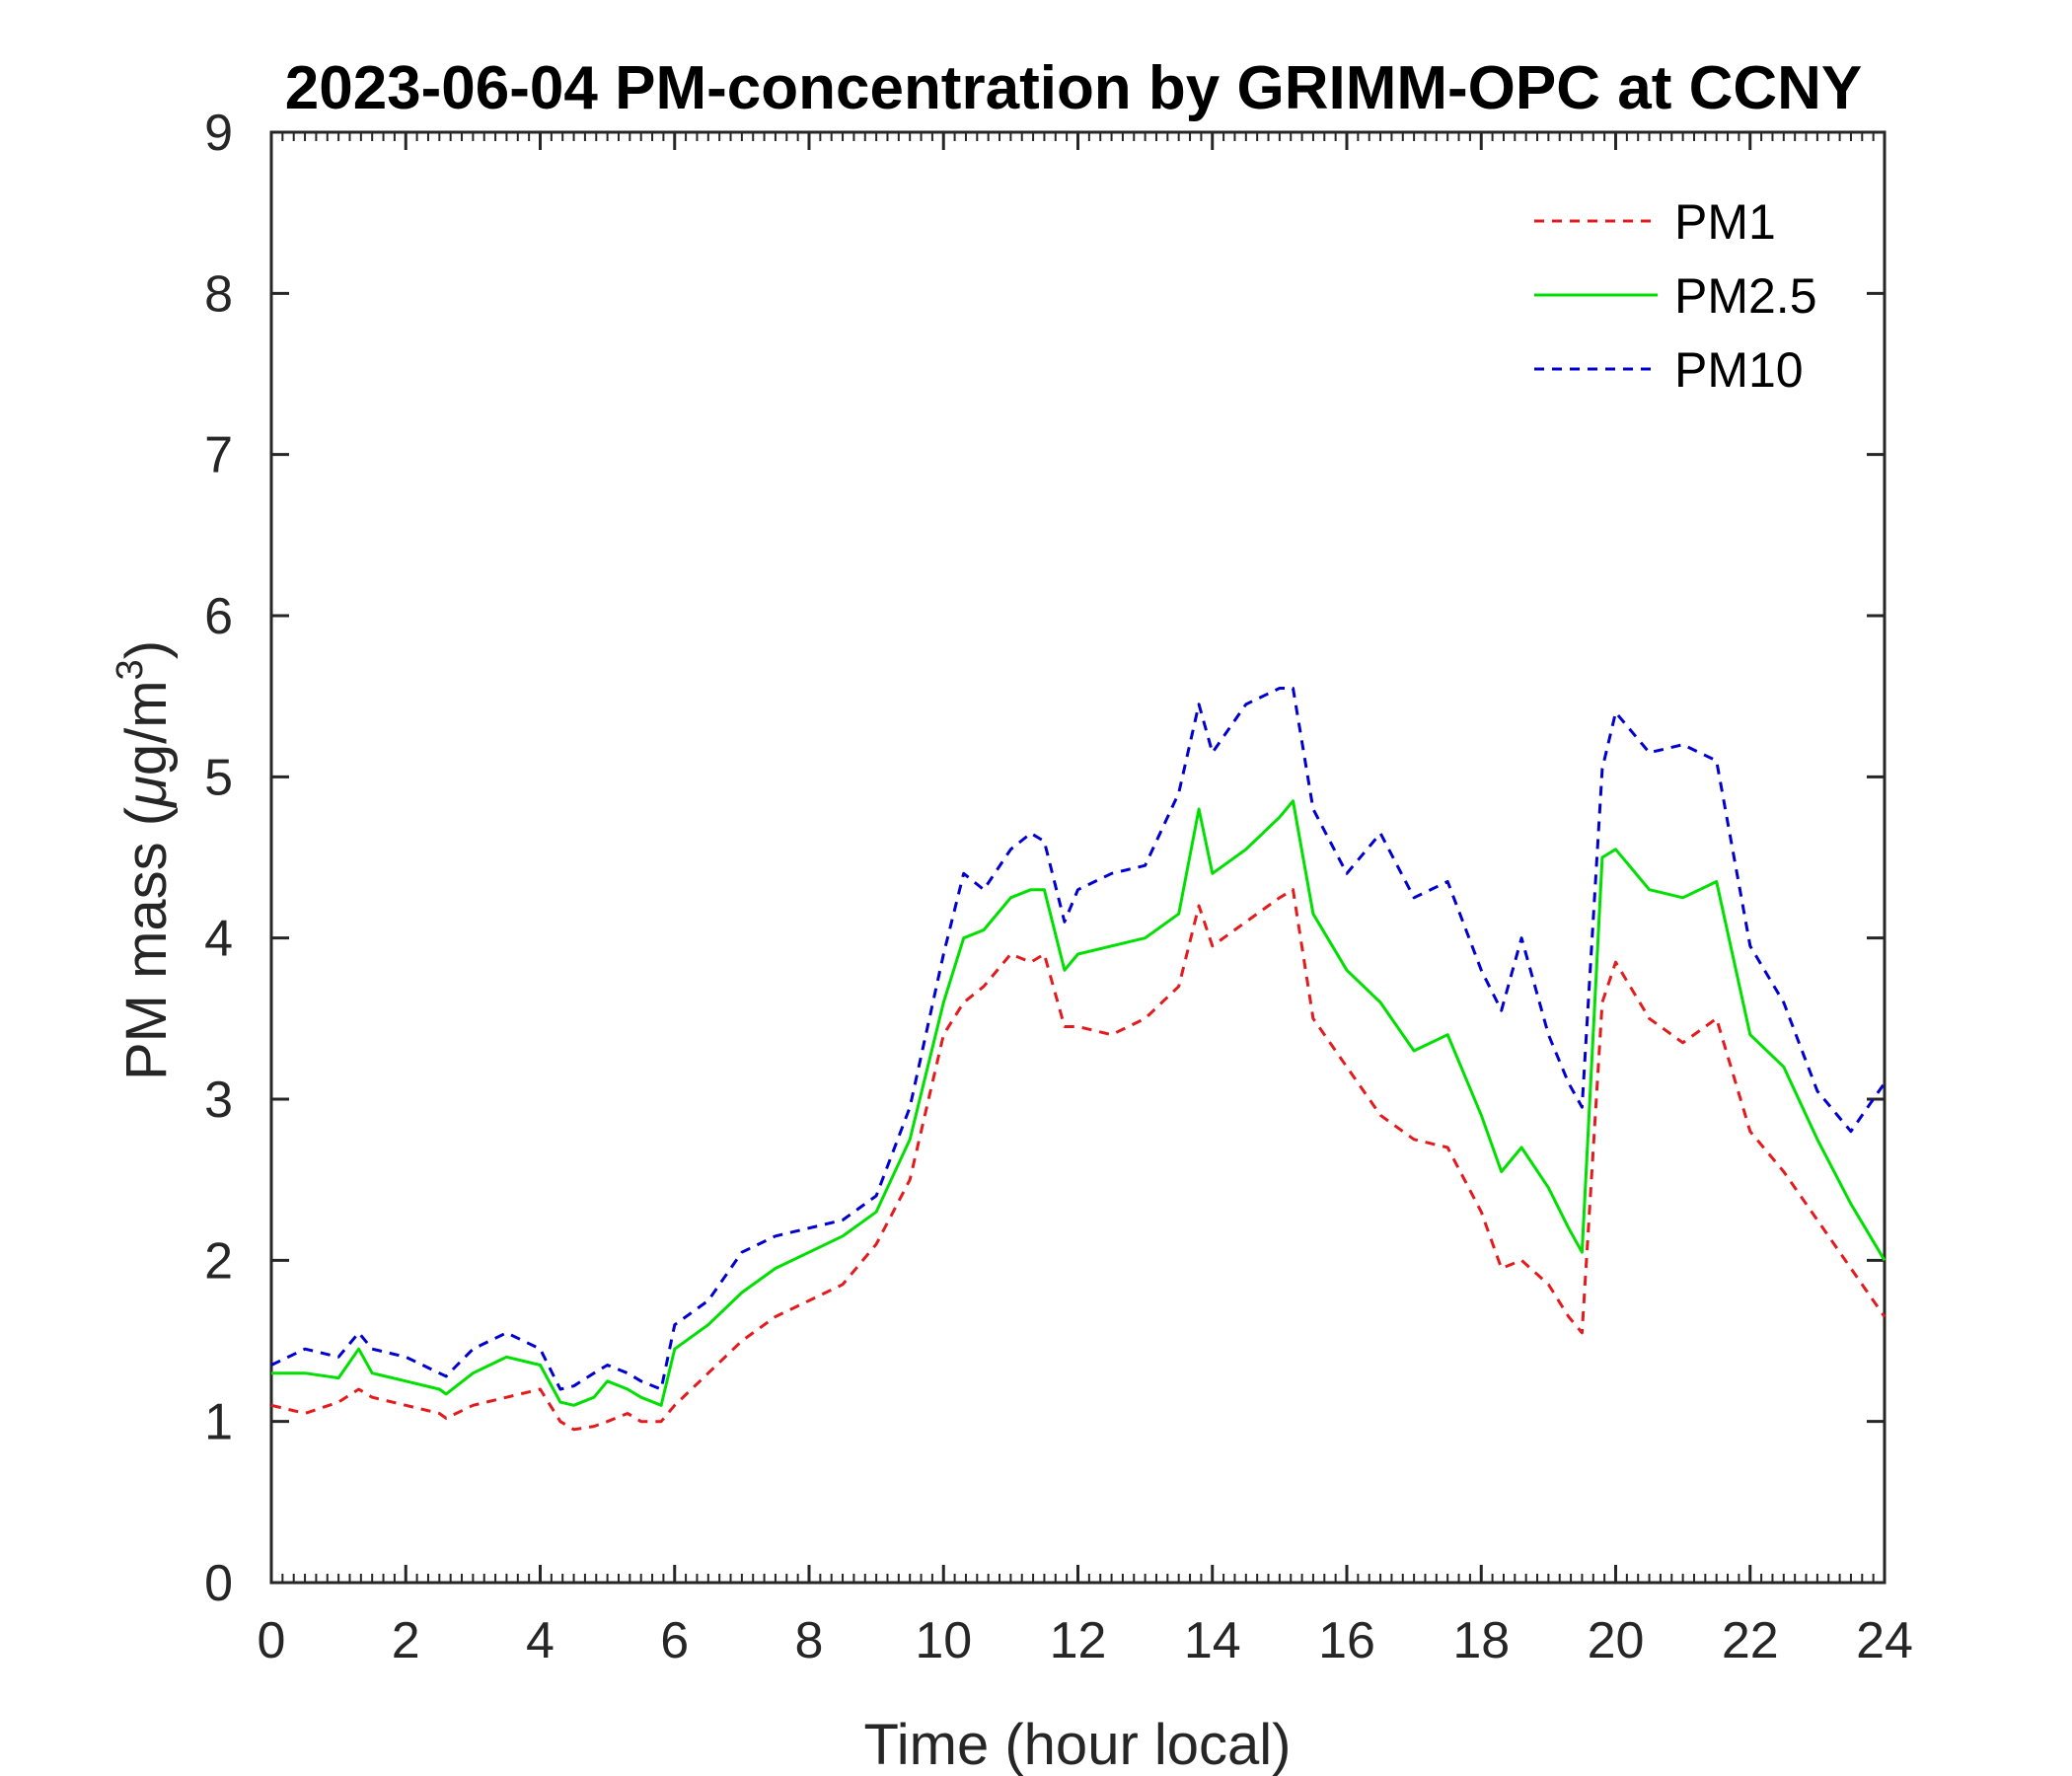 Image resolution: width=2072 pixels, height=1776 pixels. What do you see at coordinates (944, 1640) in the screenshot?
I see `x-tick-label: 10` at bounding box center [944, 1640].